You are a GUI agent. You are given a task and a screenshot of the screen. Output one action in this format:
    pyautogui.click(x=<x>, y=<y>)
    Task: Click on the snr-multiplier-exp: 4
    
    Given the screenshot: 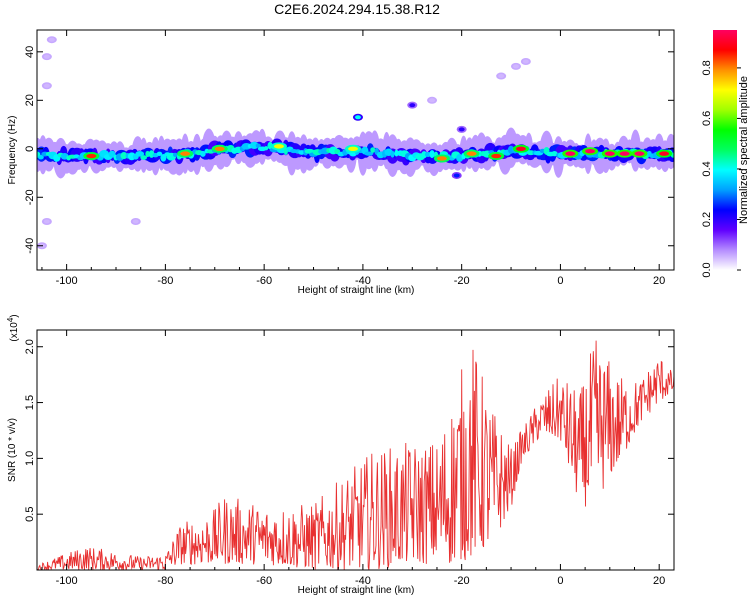 What is the action you would take?
    pyautogui.click(x=10, y=319)
    